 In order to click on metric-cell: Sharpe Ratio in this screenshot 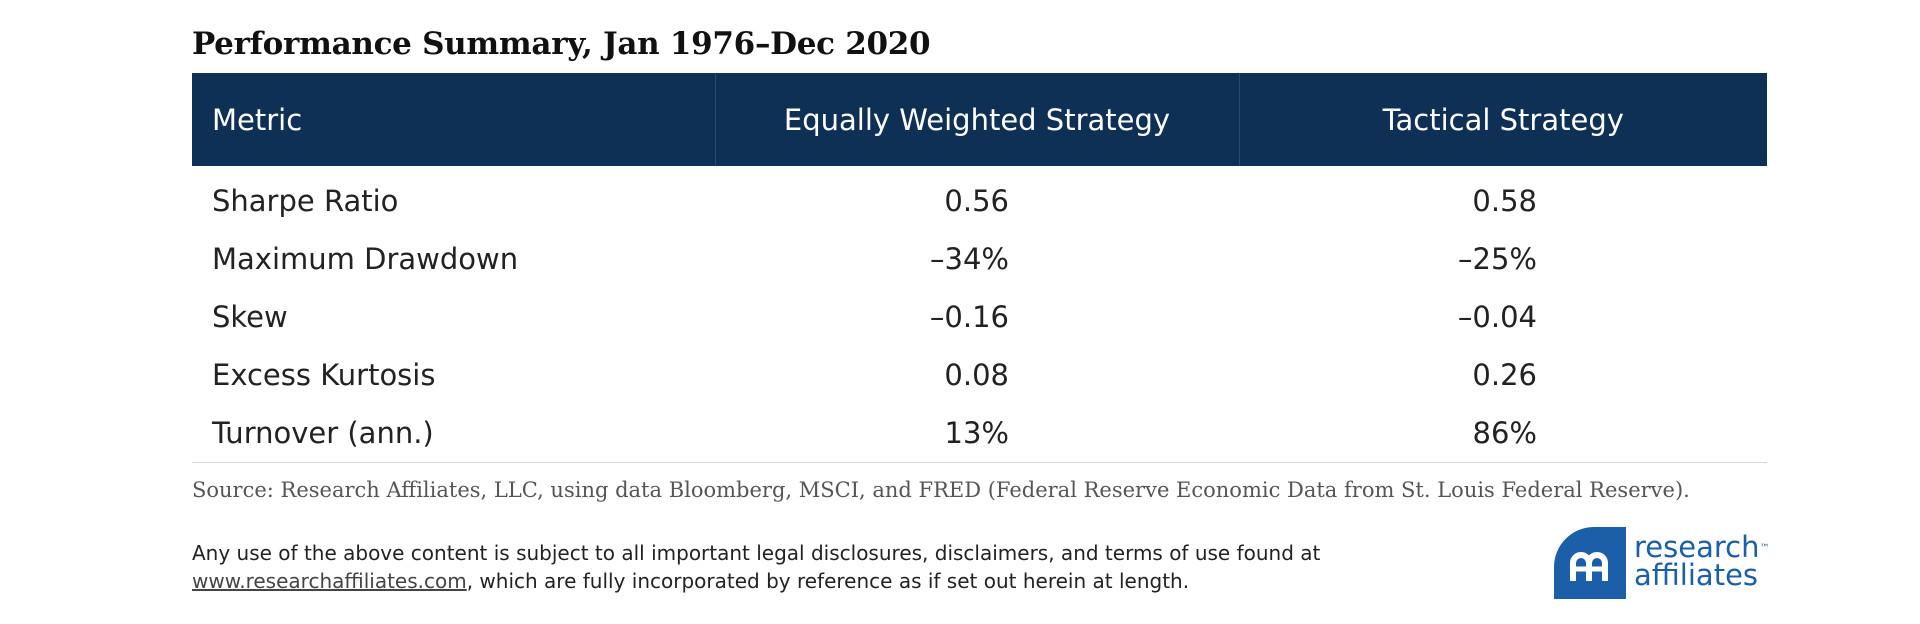, I will do `click(305, 201)`.